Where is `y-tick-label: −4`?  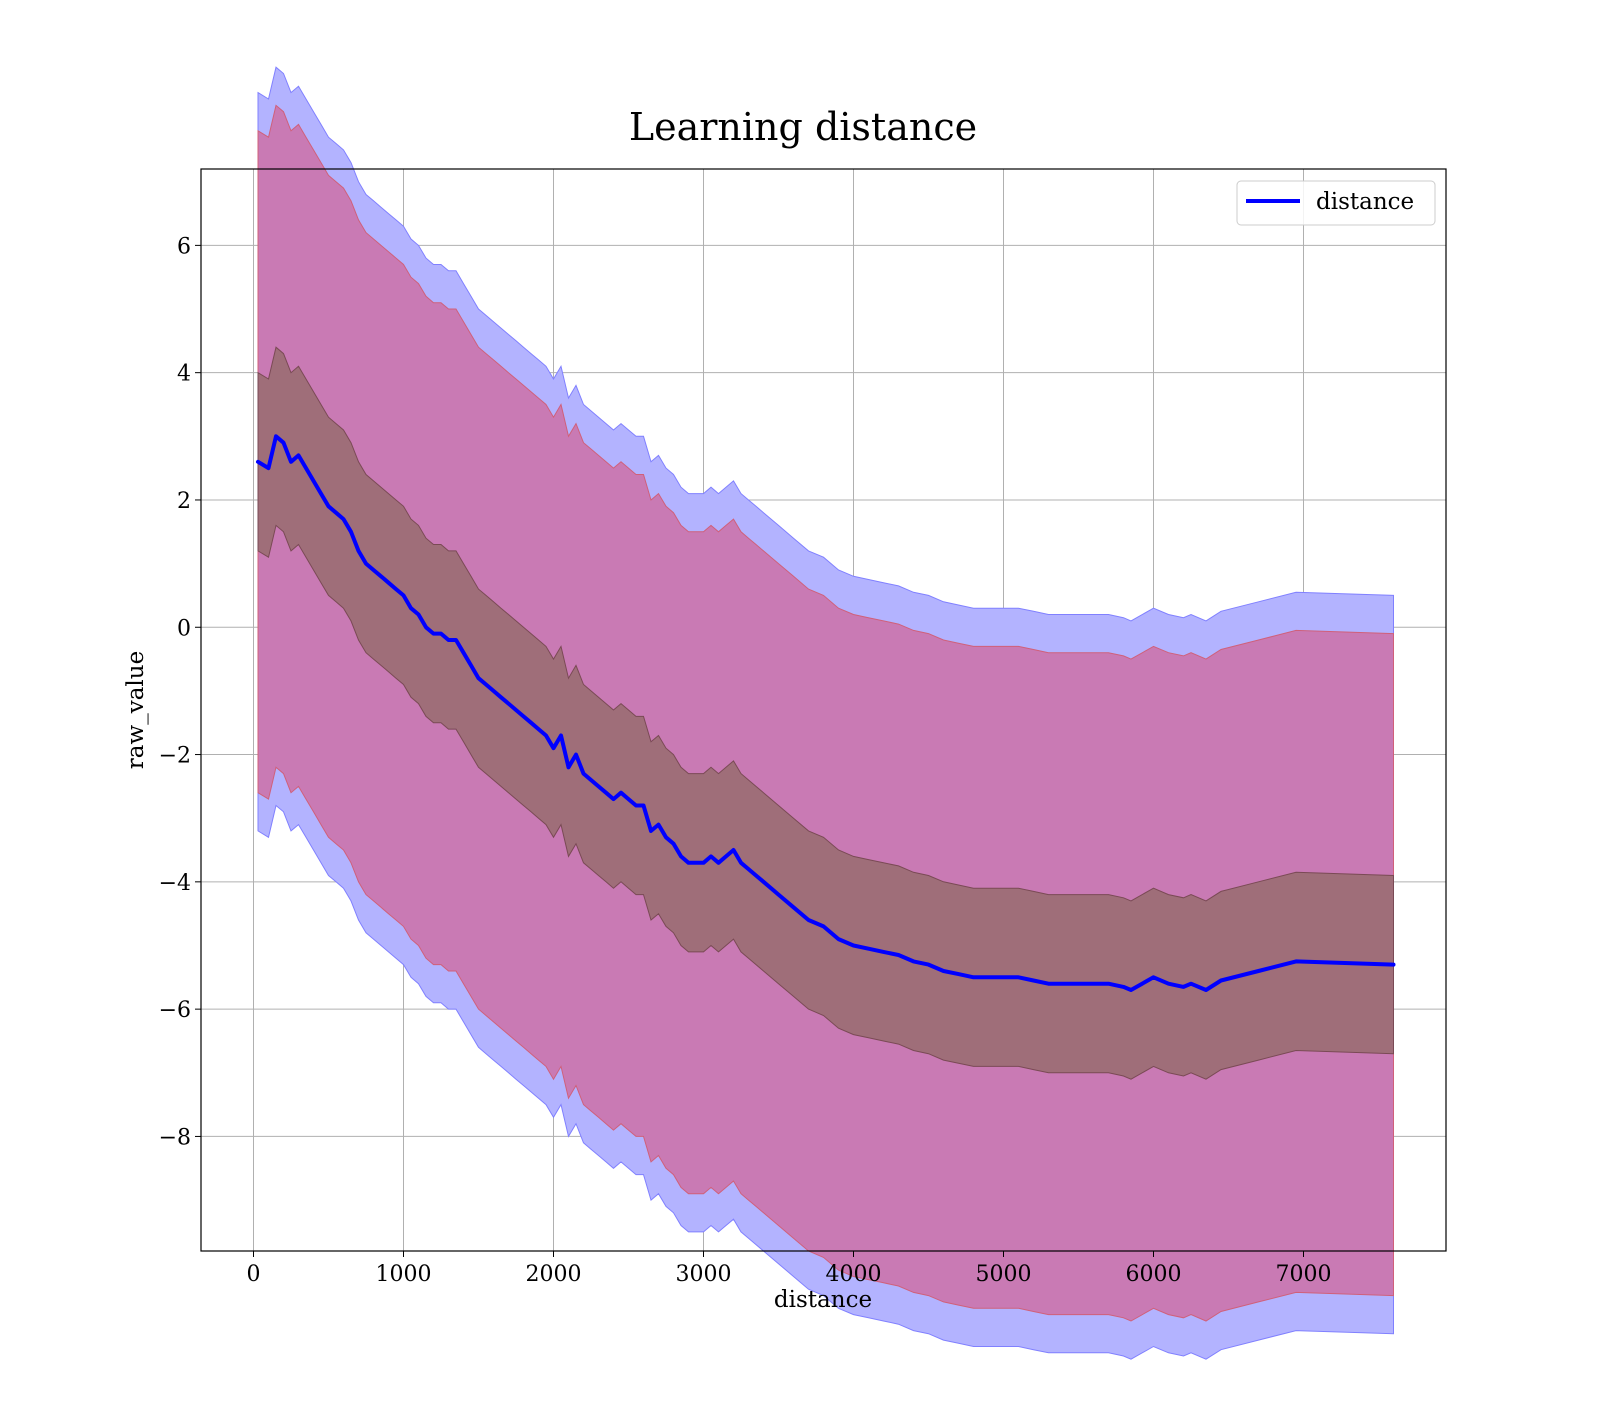 y-tick-label: −4 is located at coordinates (175, 883).